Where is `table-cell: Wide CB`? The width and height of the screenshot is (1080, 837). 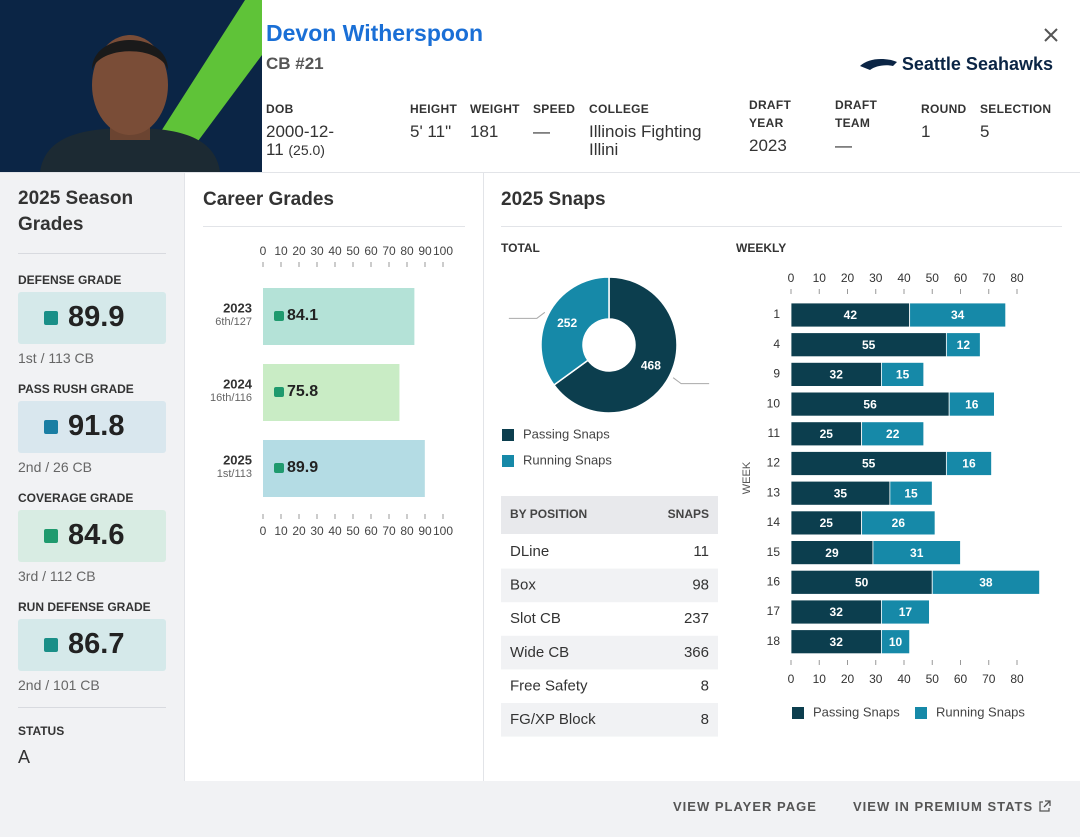 table-cell: Wide CB is located at coordinates (539, 652).